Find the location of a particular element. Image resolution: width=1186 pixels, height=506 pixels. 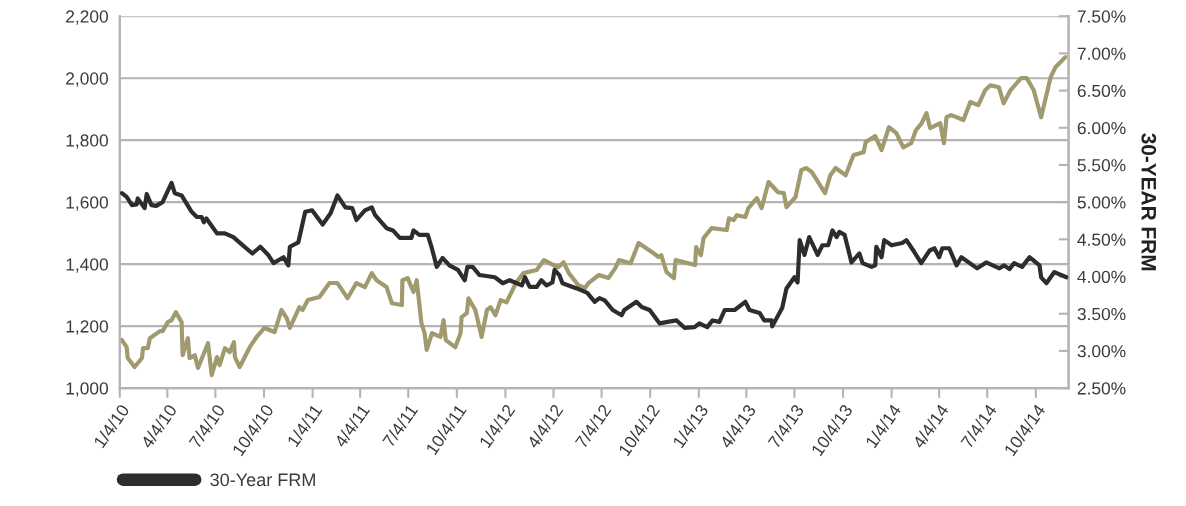

y-tick-label: 1,400 is located at coordinates (87, 265).